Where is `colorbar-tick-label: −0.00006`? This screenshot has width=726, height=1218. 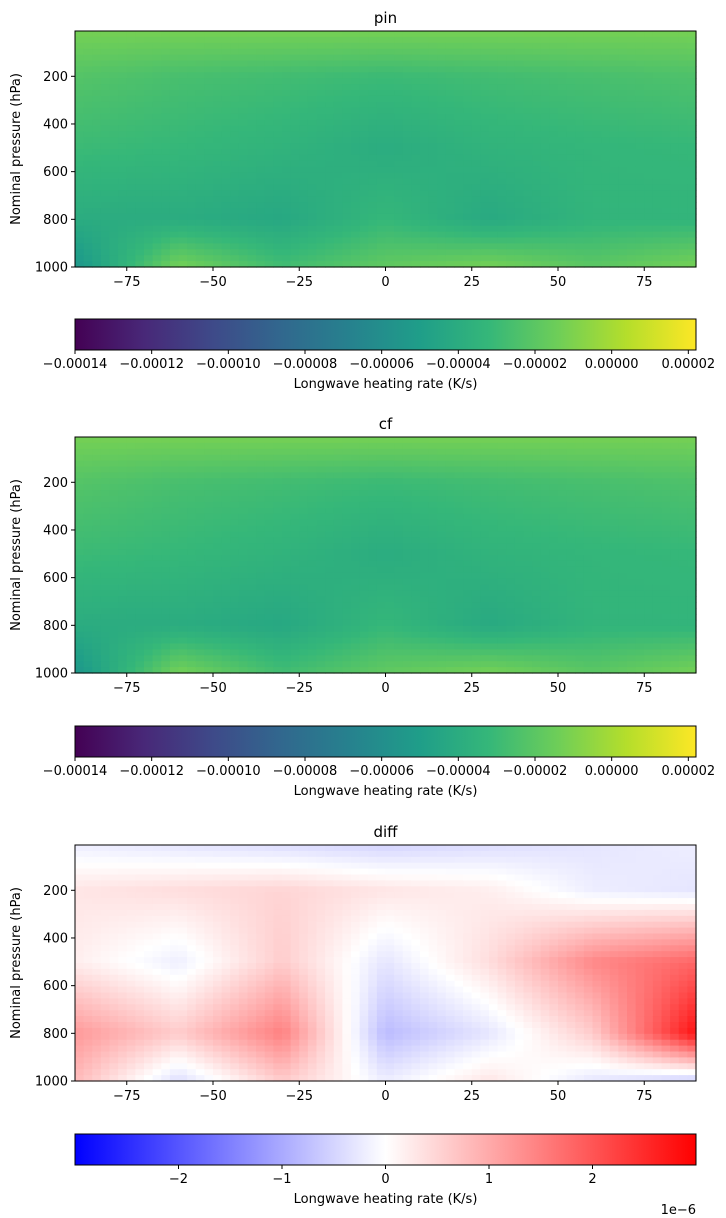
colorbar-tick-label: −0.00006 is located at coordinates (381, 364).